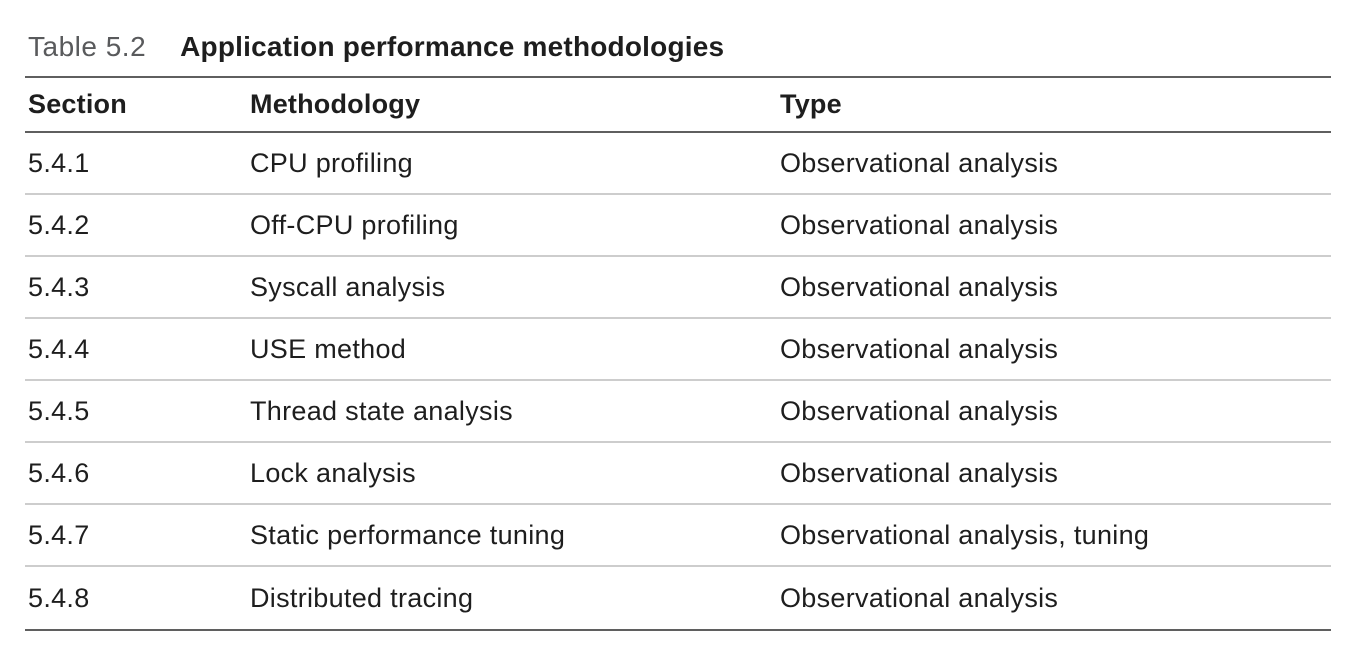 Image resolution: width=1352 pixels, height=666 pixels. I want to click on row-section: 5.4.7, so click(59, 534).